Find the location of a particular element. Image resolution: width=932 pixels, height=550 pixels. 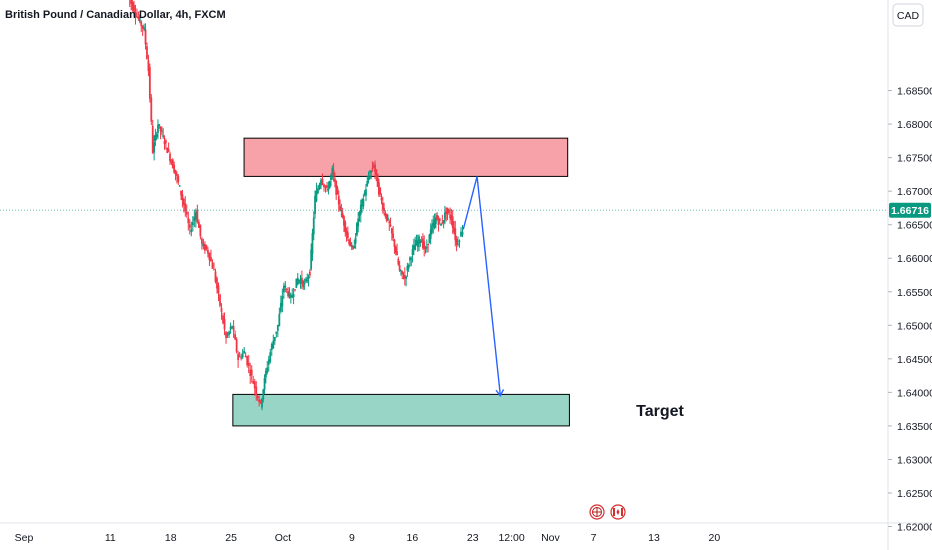

event-icon-gbp is located at coordinates (597, 512).